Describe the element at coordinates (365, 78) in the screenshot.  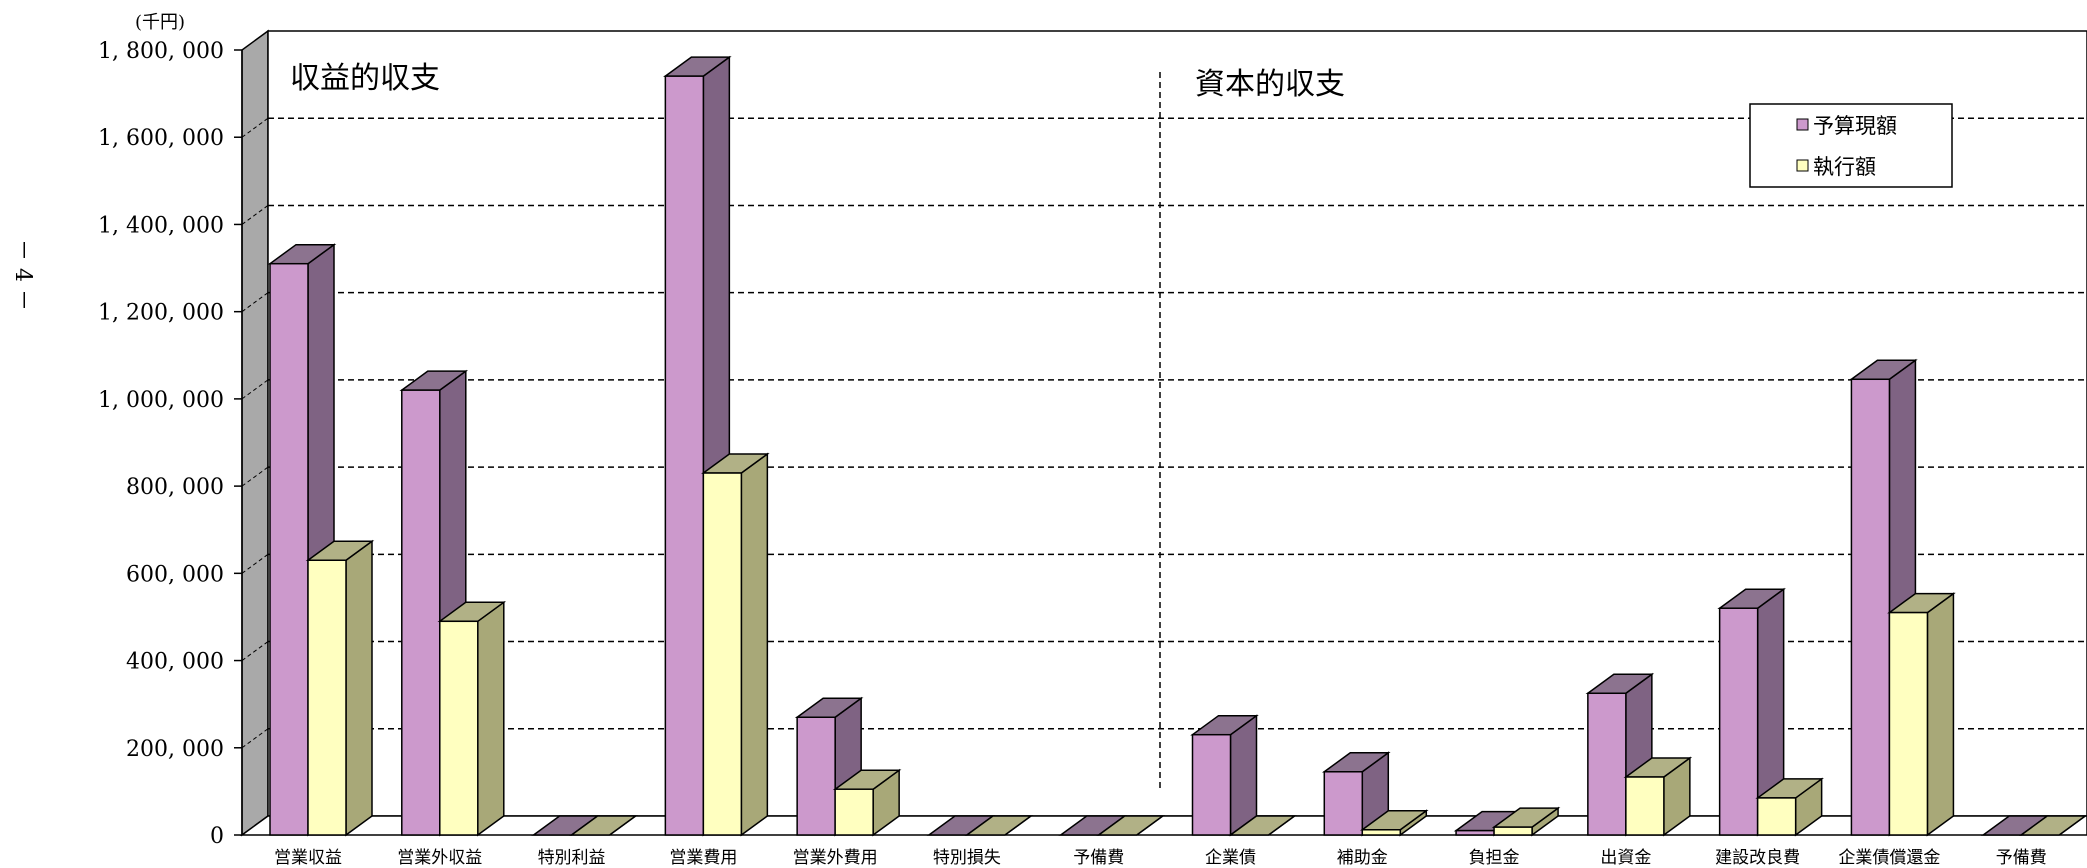
I see `section-label-revenue: 収益的収支` at that location.